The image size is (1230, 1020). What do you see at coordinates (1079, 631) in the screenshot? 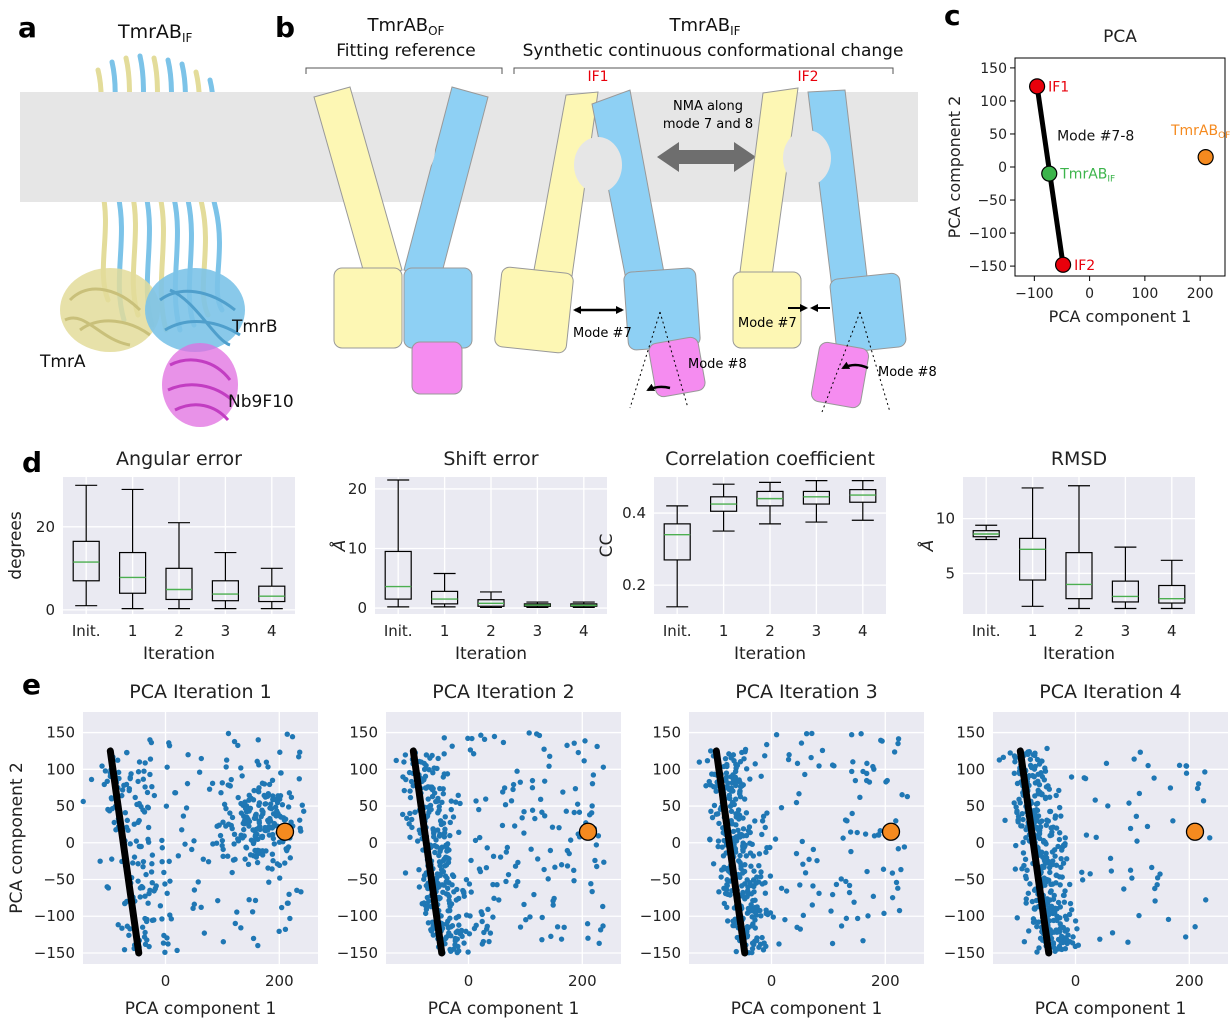
I see `x-tick-label: 2` at bounding box center [1079, 631].